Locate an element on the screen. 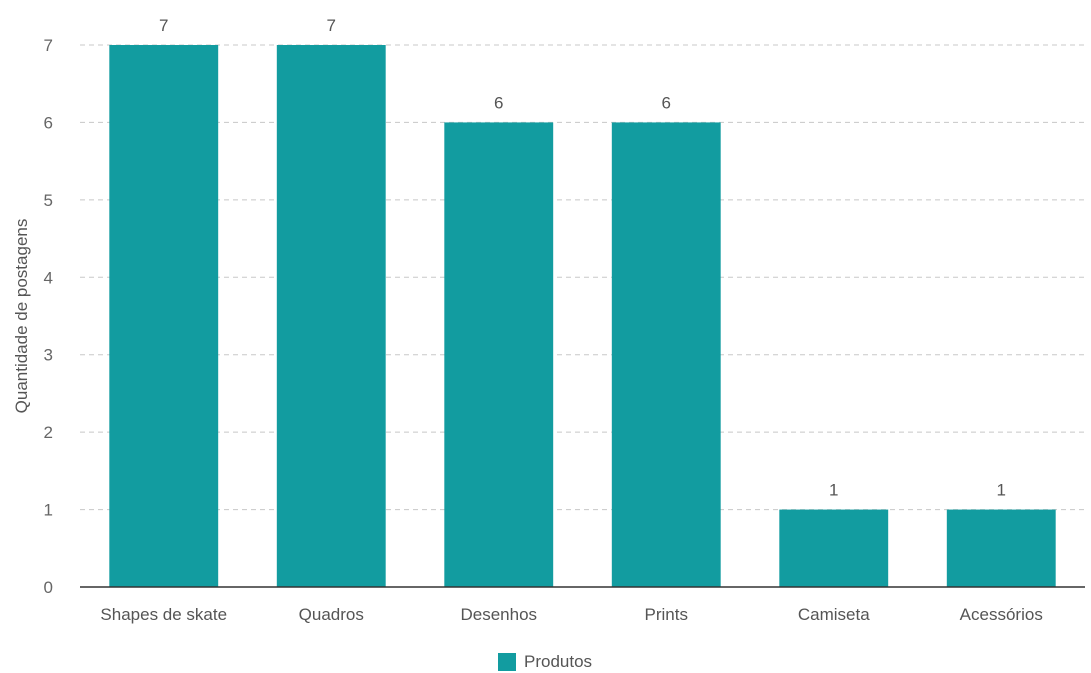  y-tick-label: 6 is located at coordinates (48, 122).